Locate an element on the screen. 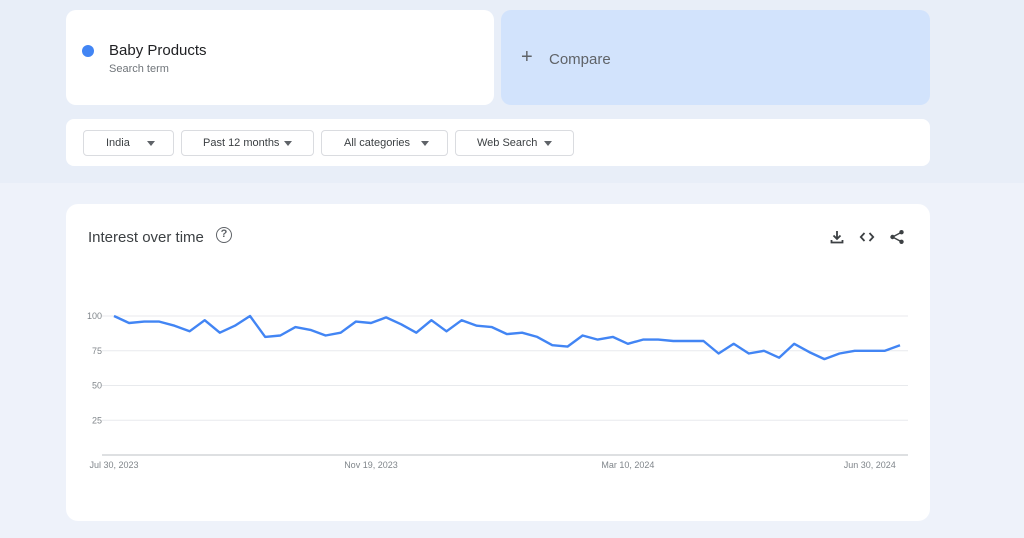 This screenshot has width=1024, height=538. search-term-subtitle: Search term is located at coordinates (139, 69).